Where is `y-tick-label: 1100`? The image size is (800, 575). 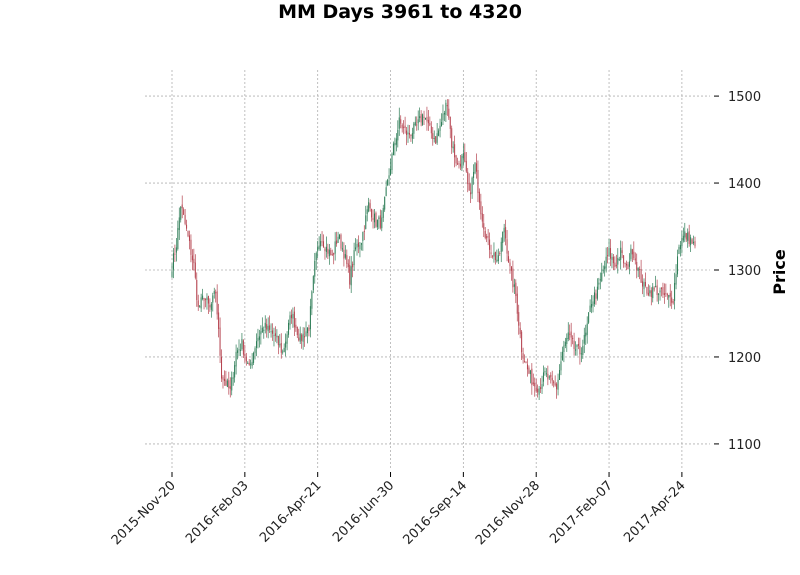
y-tick-label: 1100 is located at coordinates (744, 445).